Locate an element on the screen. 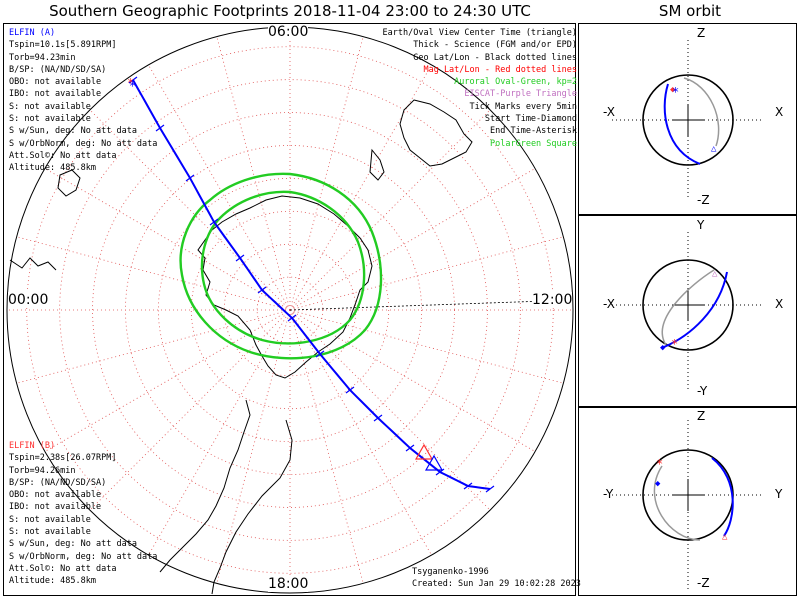 The height and width of the screenshot is (600, 800). new-zealand-coast is located at coordinates (377, 164).